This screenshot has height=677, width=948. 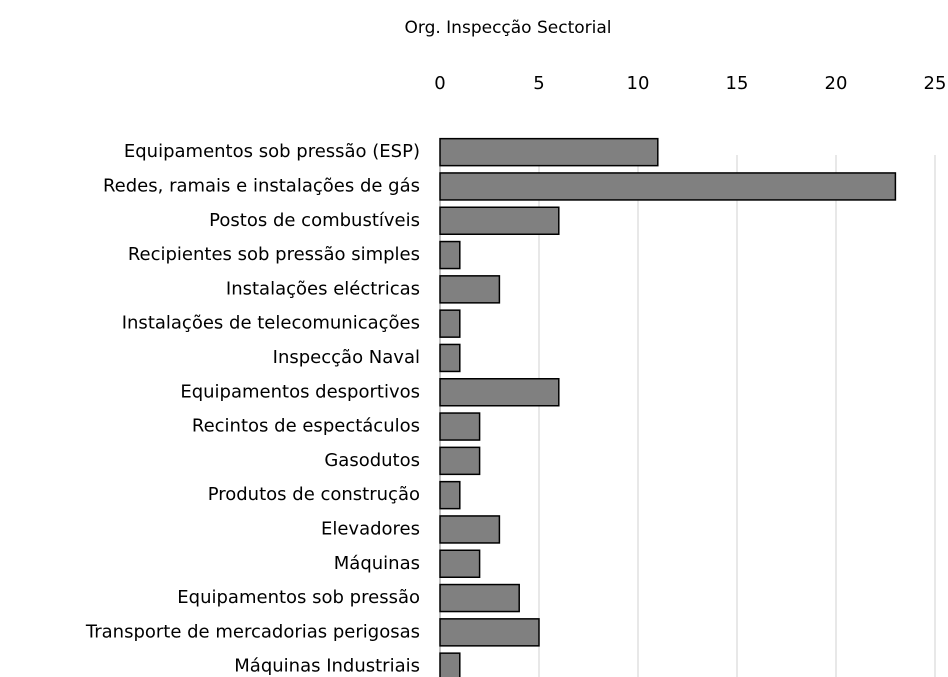 I want to click on y-tick-label: Produtos de construção, so click(x=314, y=494).